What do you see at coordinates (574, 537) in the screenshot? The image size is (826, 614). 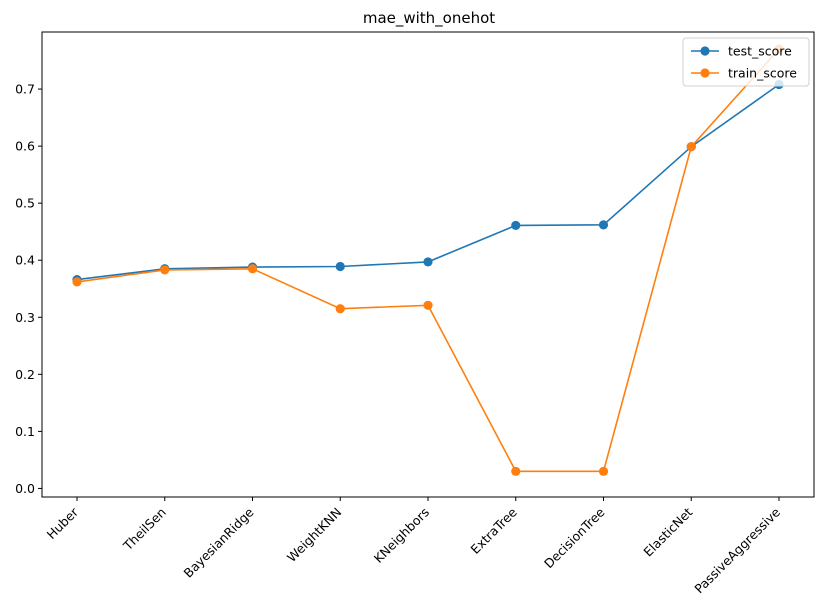 I see `x-tick-label: DecisionTree` at bounding box center [574, 537].